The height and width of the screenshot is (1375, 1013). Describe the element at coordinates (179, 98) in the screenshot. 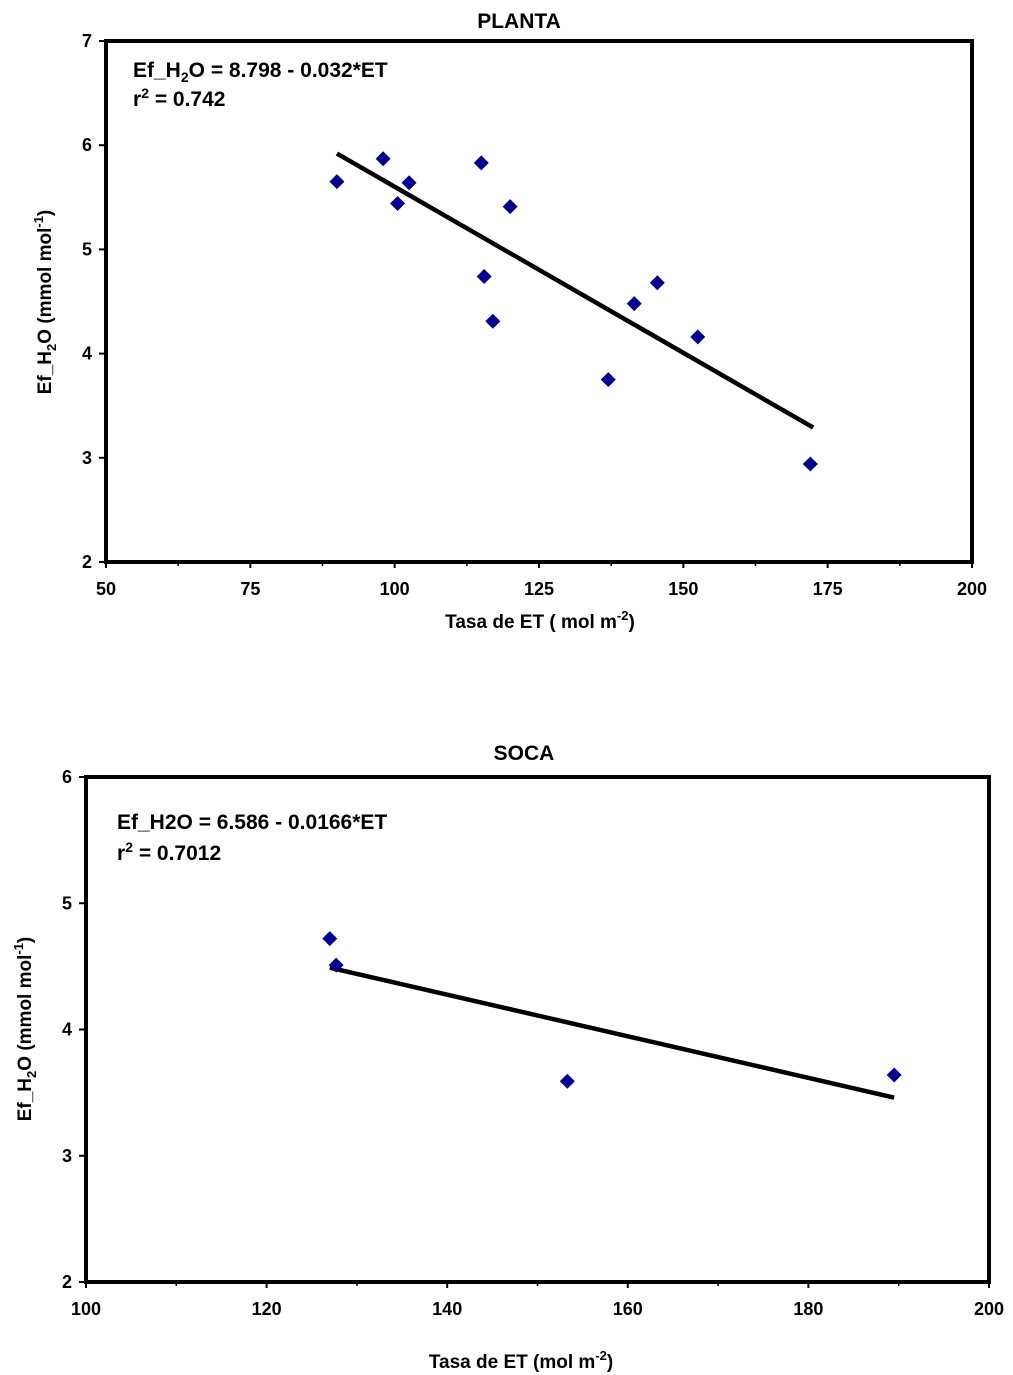

I see `r-squared: r2 = 0.742` at that location.